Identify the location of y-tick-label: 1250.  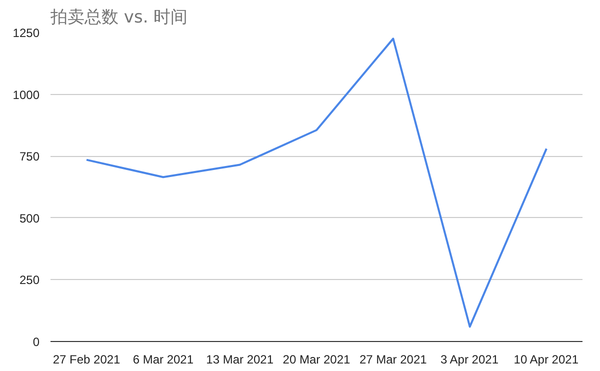
(26, 33).